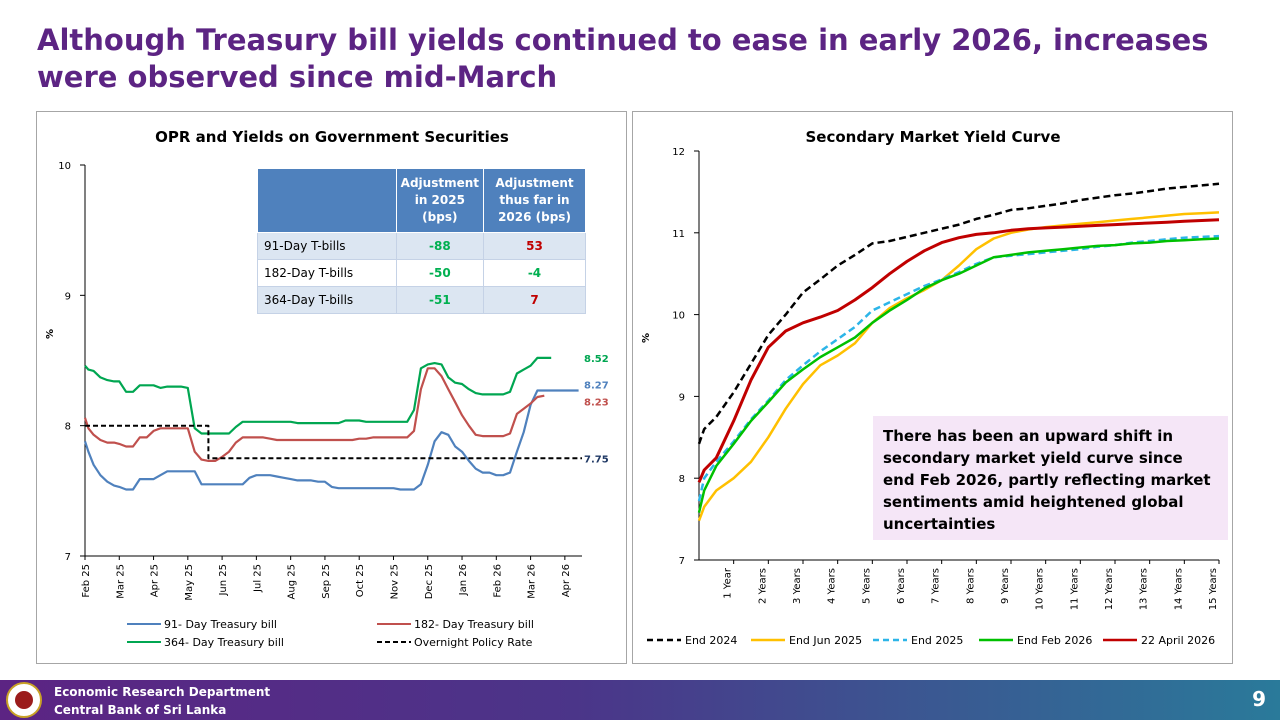  Describe the element at coordinates (1074, 589) in the screenshot. I see `x-tick-label: 11 Years` at that location.